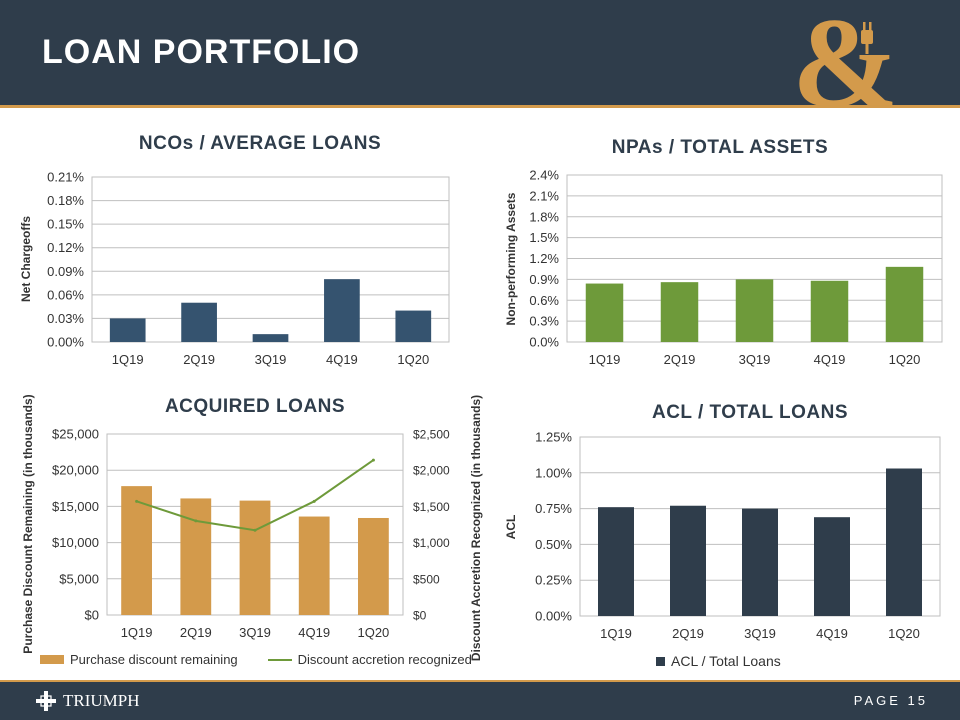 This screenshot has width=960, height=720. I want to click on acl-ytick-label: 0.00%, so click(553, 616).